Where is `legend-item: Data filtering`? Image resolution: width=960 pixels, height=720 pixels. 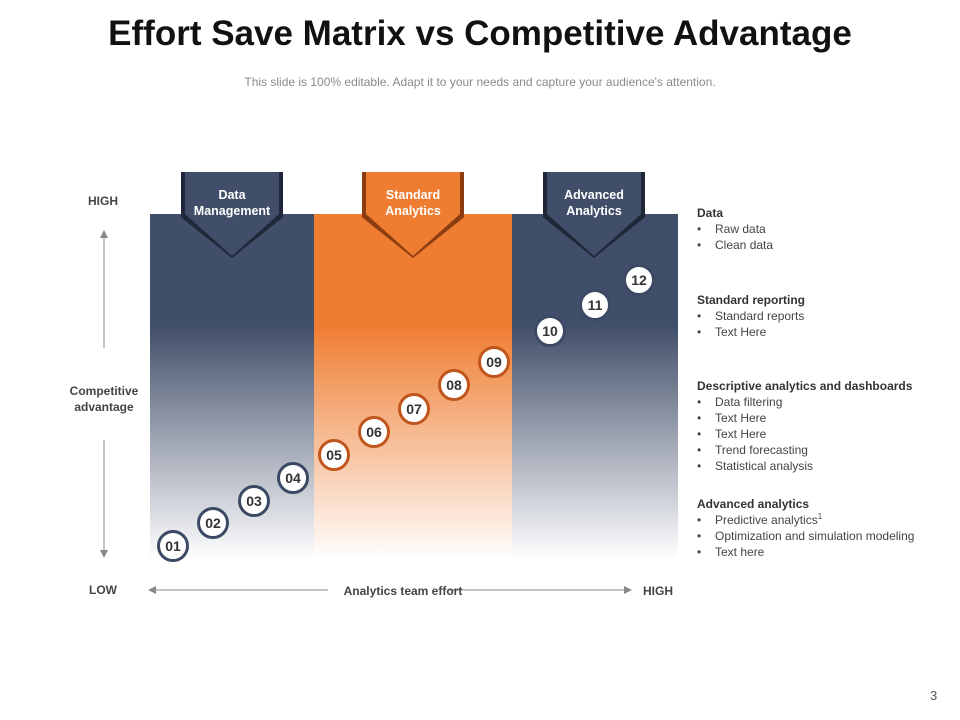
legend-item: Data filtering is located at coordinates (804, 402).